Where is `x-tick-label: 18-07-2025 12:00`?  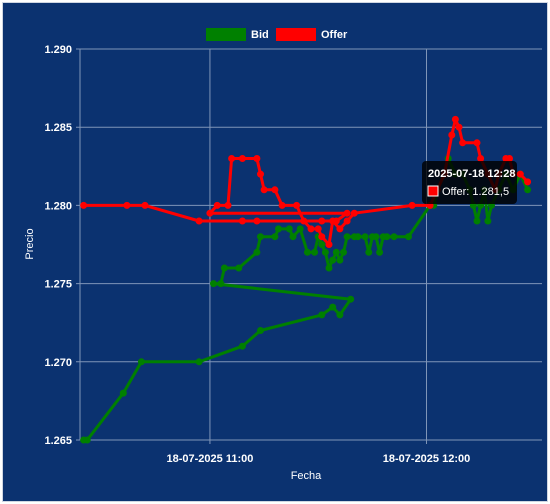
x-tick-label: 18-07-2025 12:00 is located at coordinates (426, 459).